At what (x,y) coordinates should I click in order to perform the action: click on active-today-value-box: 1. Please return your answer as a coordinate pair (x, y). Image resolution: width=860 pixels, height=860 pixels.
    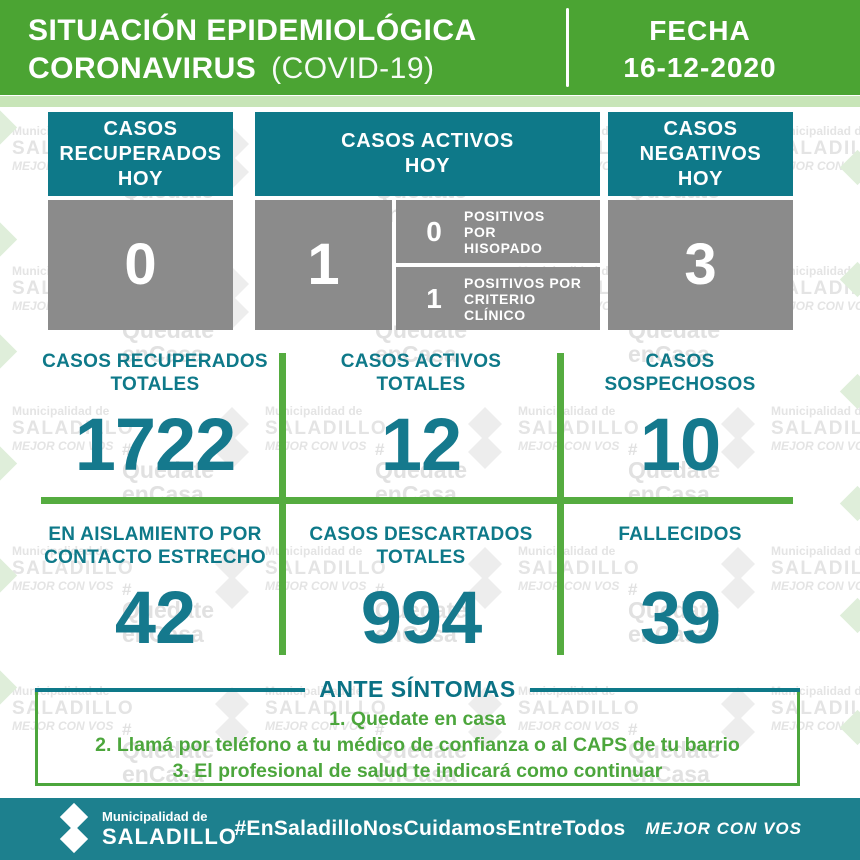
    Looking at the image, I should click on (323, 265).